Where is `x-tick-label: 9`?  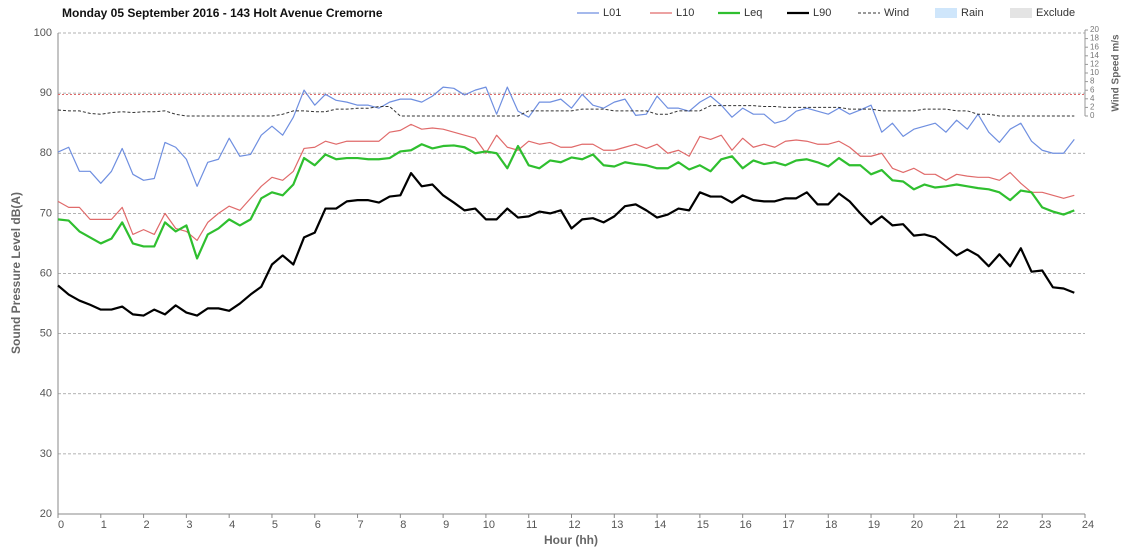 x-tick-label: 9 is located at coordinates (446, 525).